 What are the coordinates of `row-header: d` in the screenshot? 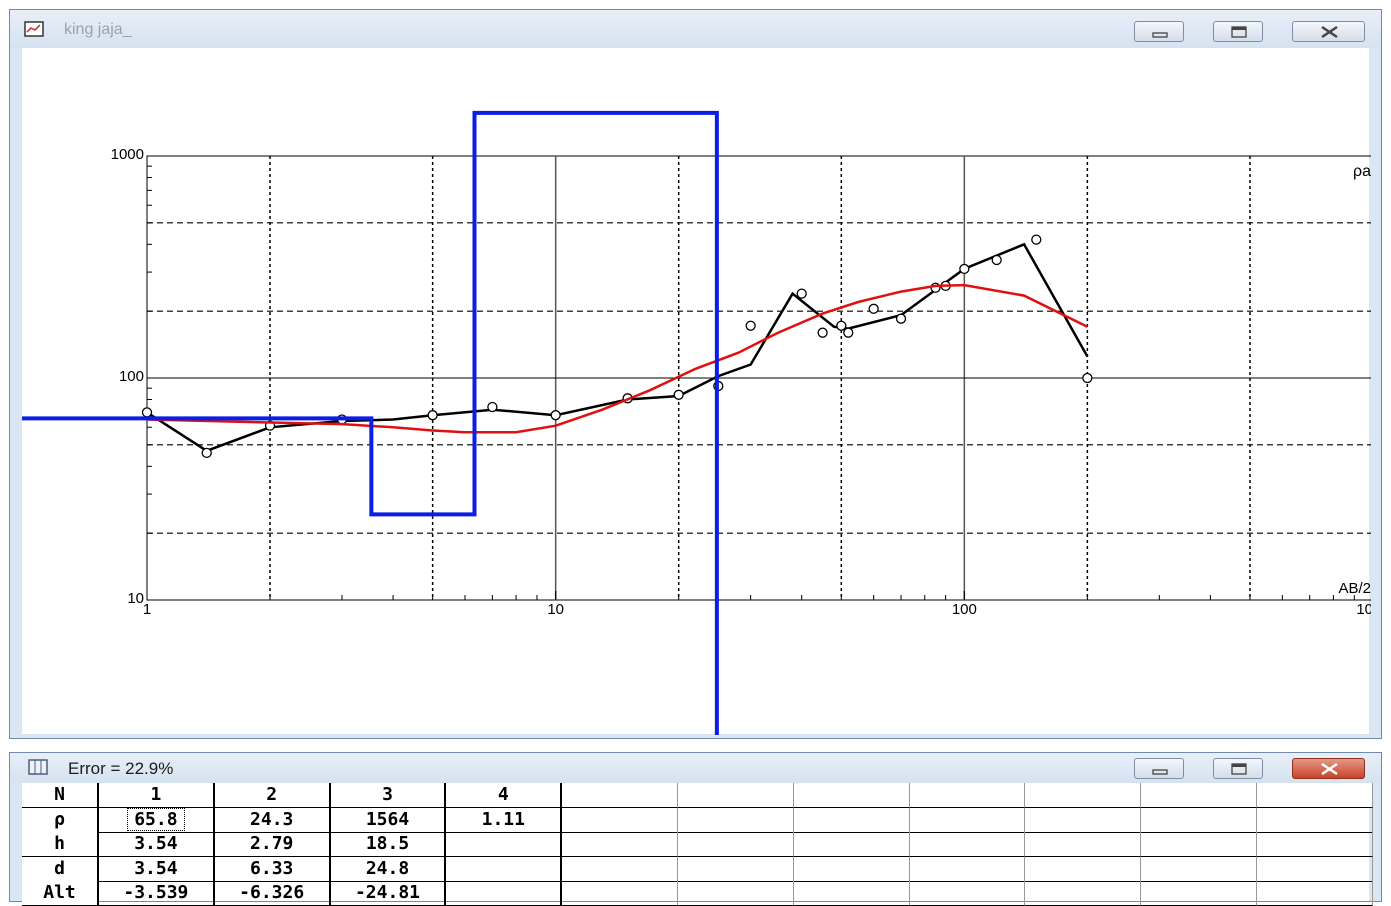 It's located at (60, 869).